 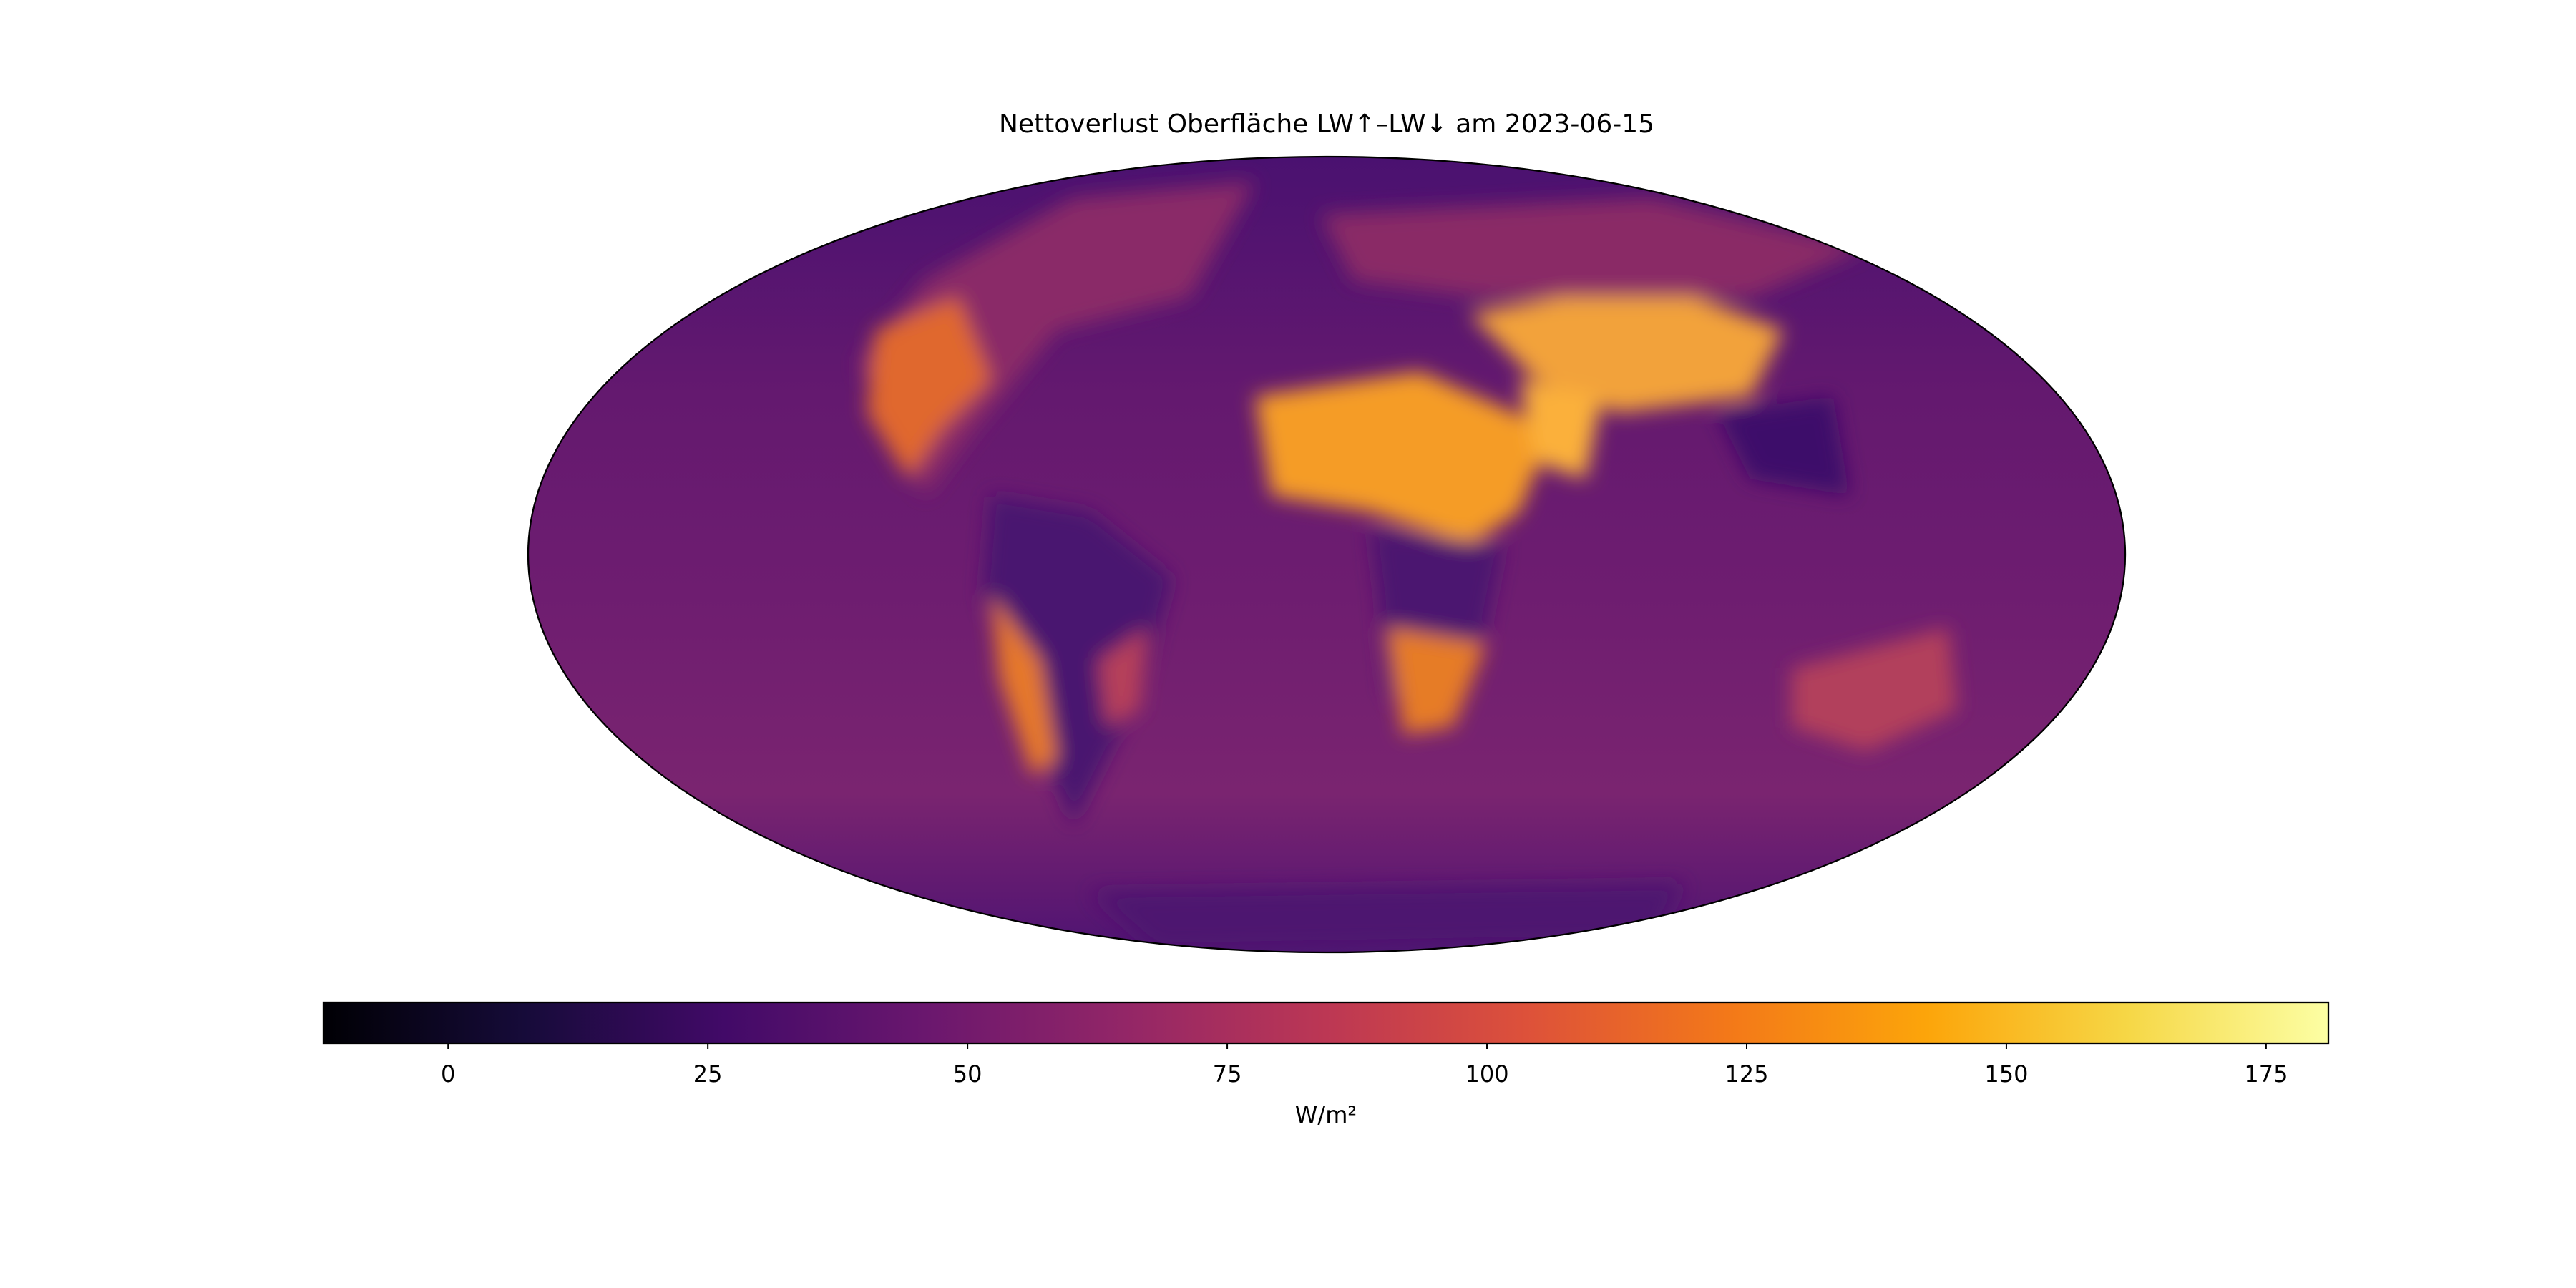 What do you see at coordinates (967, 1074) in the screenshot?
I see `colorbar-tick-label: 50` at bounding box center [967, 1074].